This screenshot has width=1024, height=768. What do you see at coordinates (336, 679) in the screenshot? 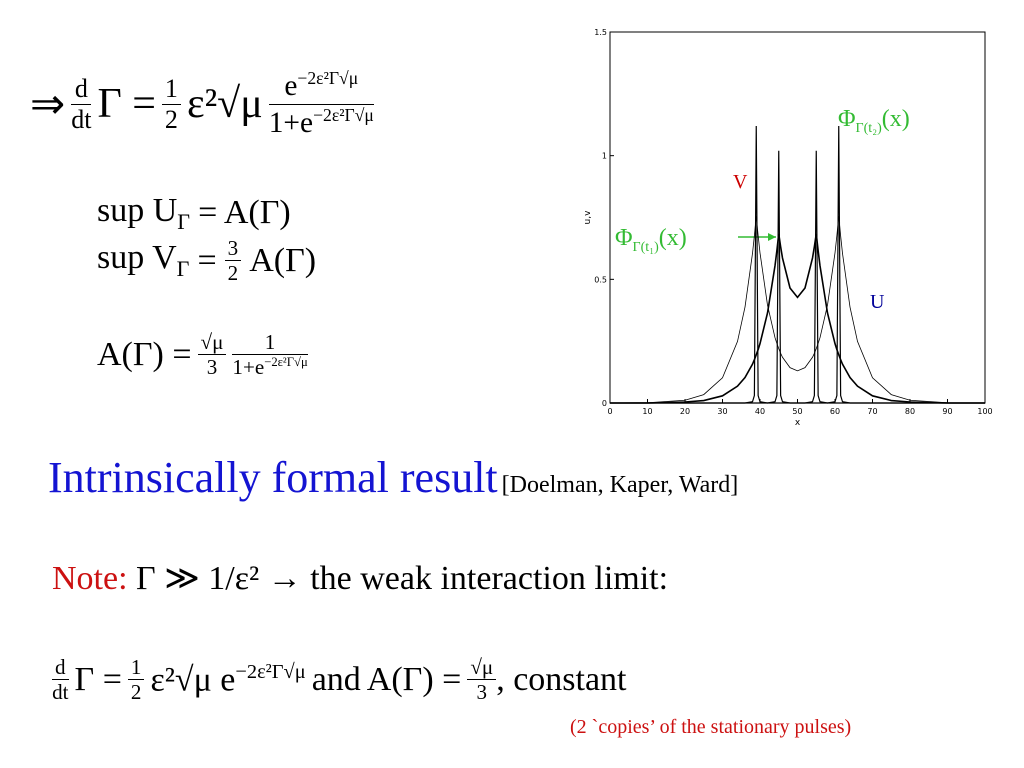
I see `term: and` at bounding box center [336, 679].